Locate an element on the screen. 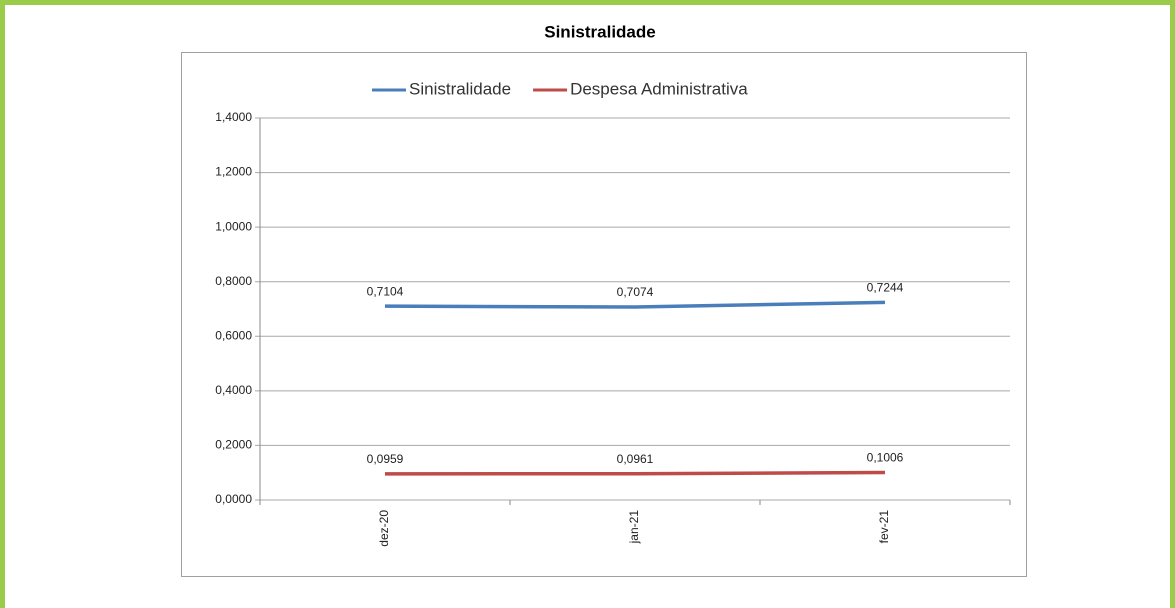 This screenshot has width=1175, height=608. x-tick-label: jan-21 is located at coordinates (634, 527).